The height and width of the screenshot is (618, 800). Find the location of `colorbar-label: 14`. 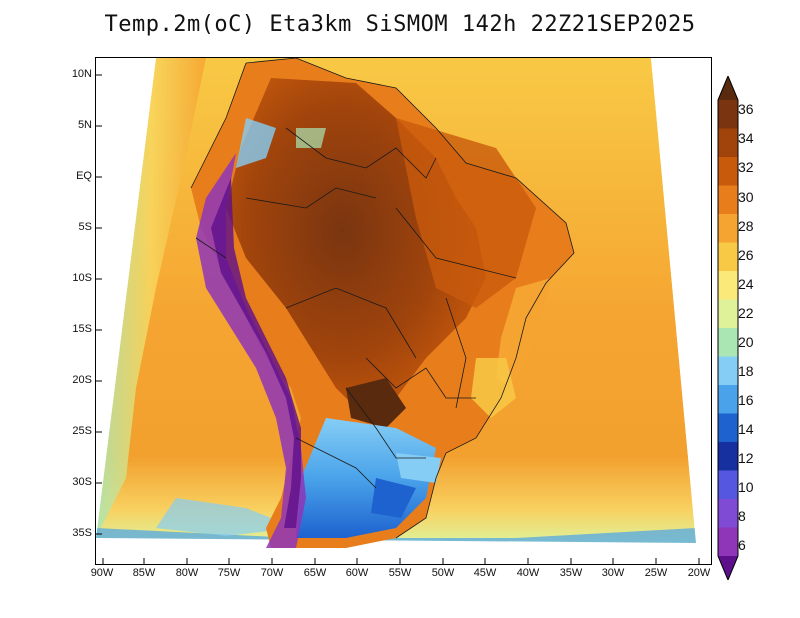

colorbar-label: 14 is located at coordinates (746, 429).